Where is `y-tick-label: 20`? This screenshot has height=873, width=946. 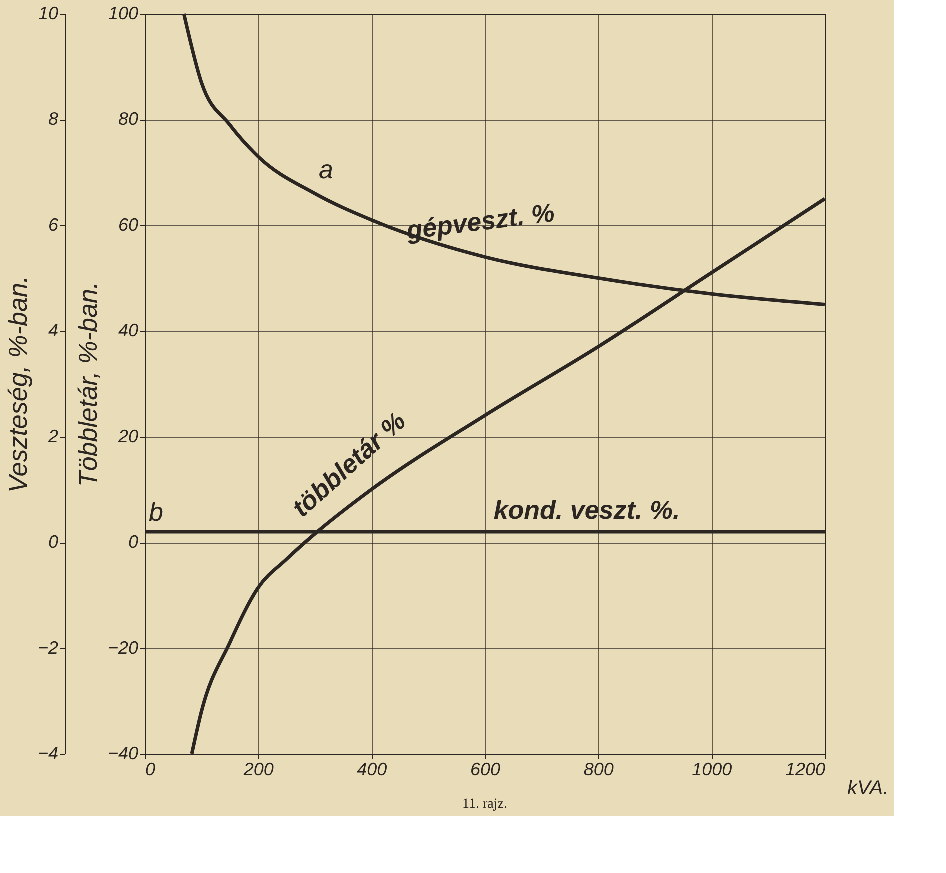
y-tick-label: 20 is located at coordinates (127, 436).